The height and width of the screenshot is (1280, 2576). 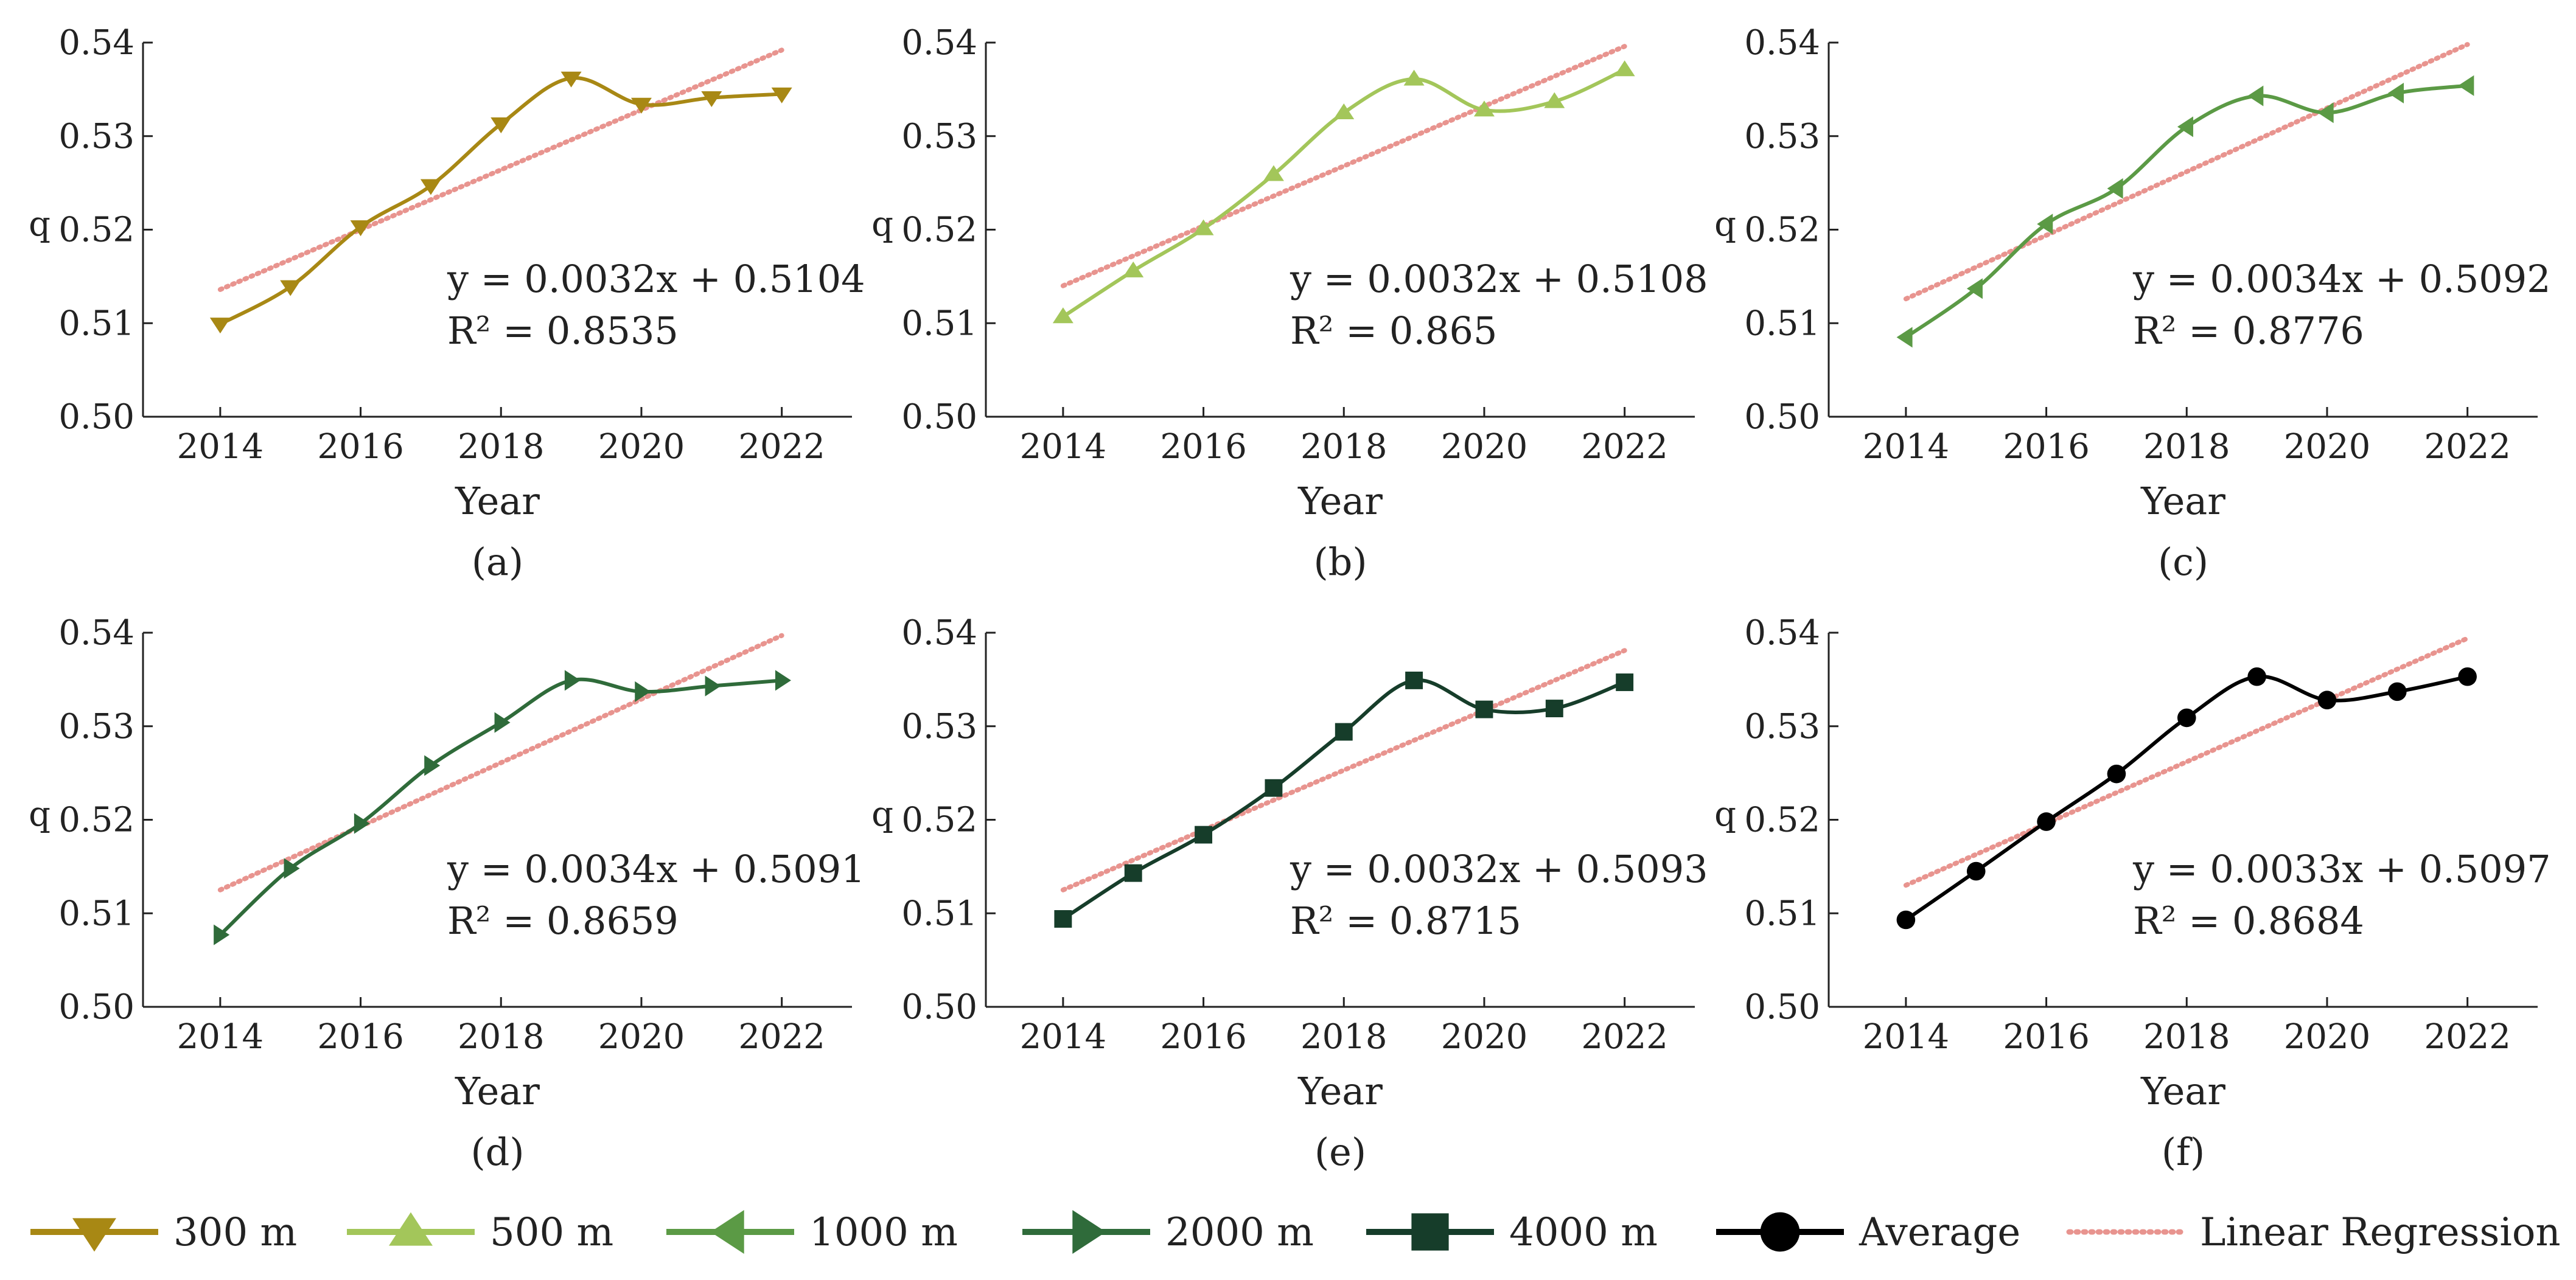 I want to click on regression-equation: y = 0.0034x + 0.5092, so click(x=2341, y=279).